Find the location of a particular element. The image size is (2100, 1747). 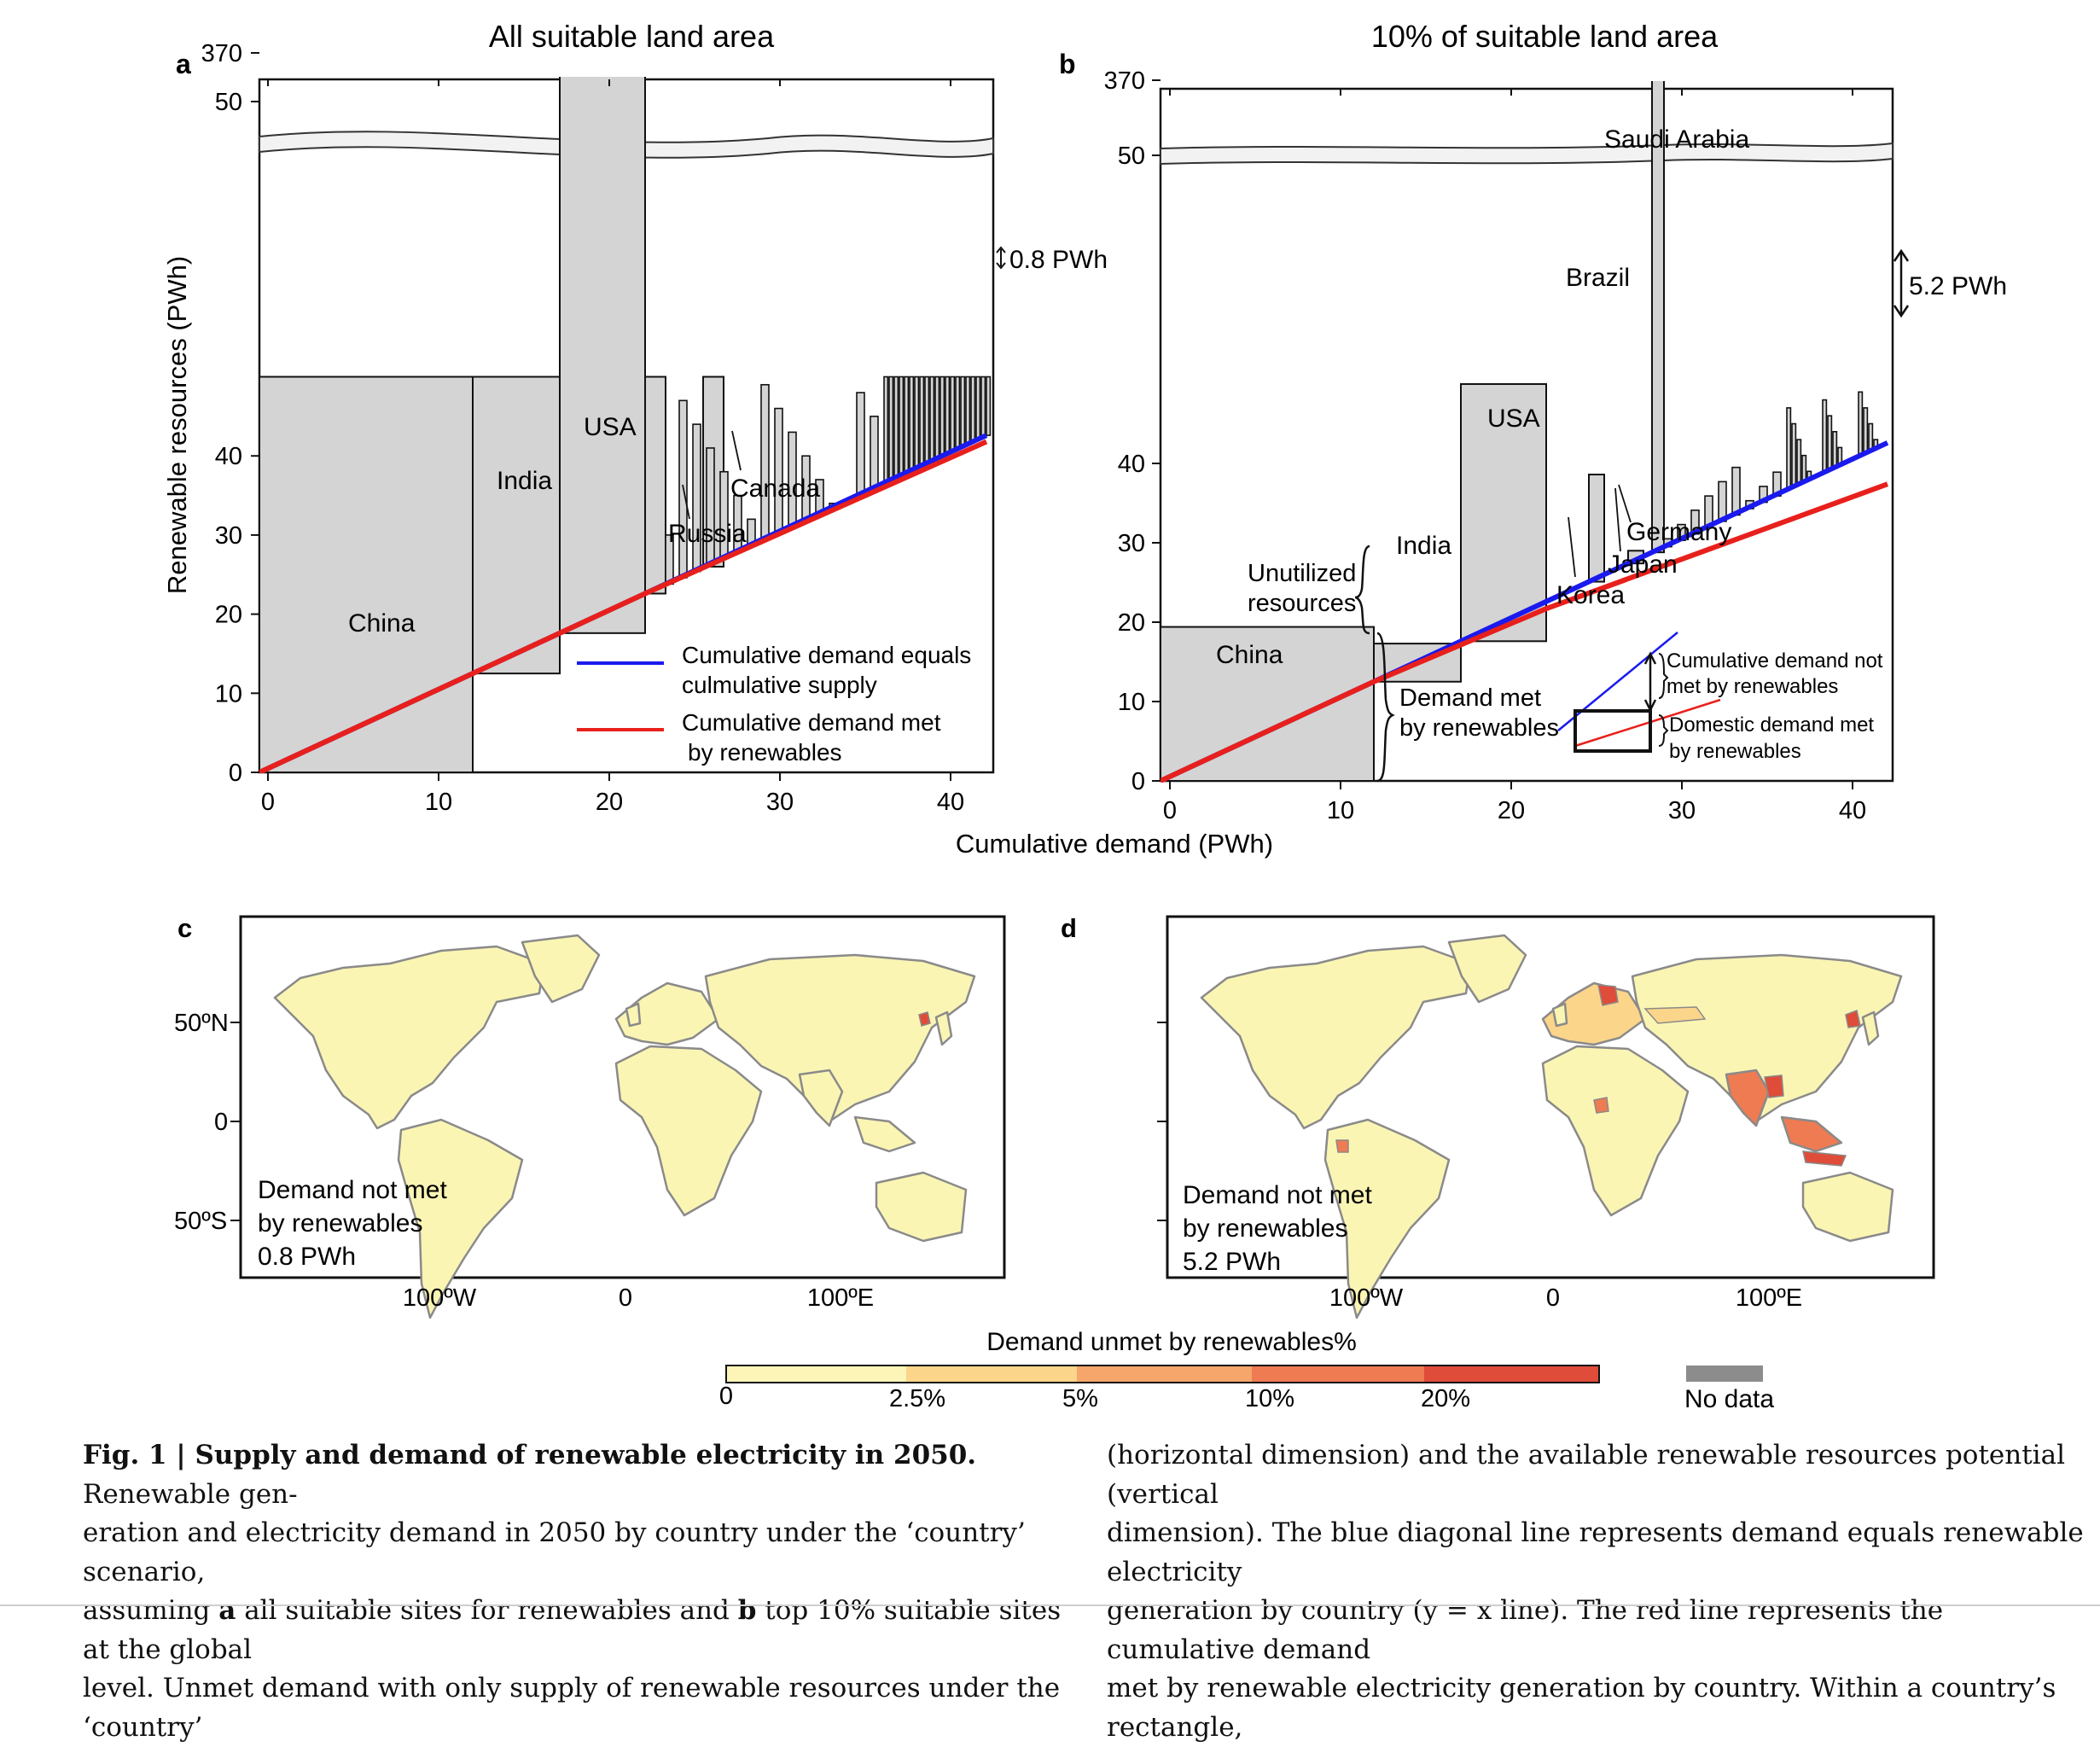

gap-label-b: 5.2 PWh is located at coordinates (1958, 286).